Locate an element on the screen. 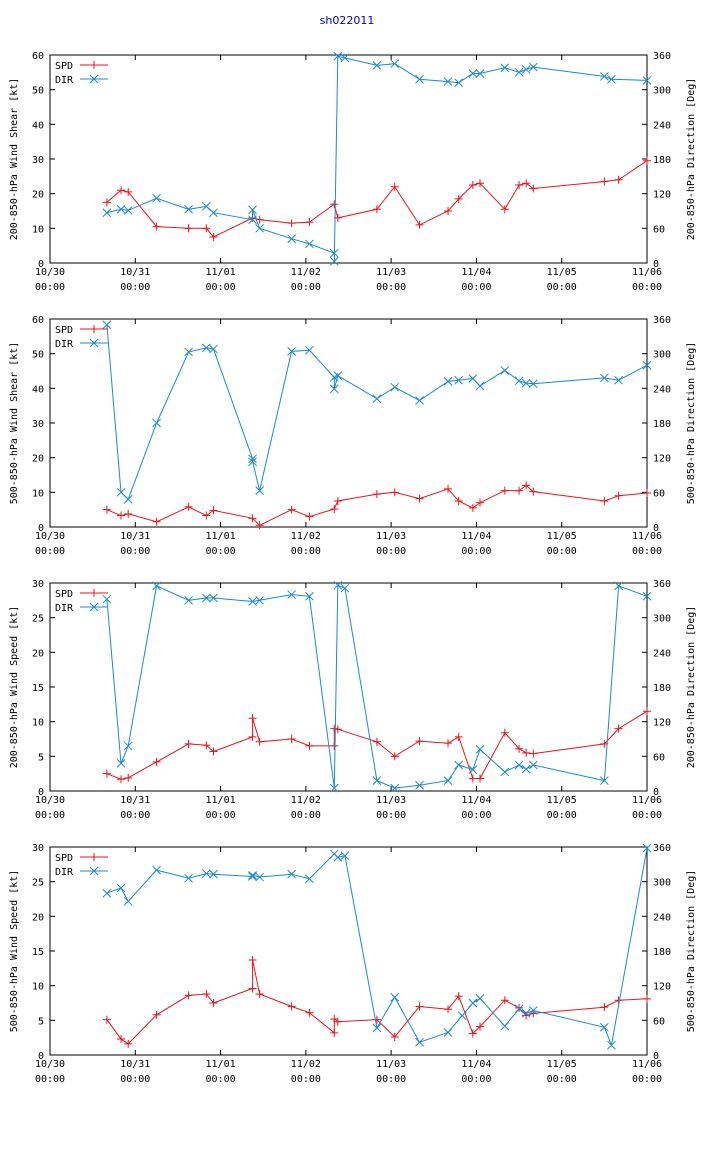  y2-tick-label: 120 is located at coordinates (662, 987).